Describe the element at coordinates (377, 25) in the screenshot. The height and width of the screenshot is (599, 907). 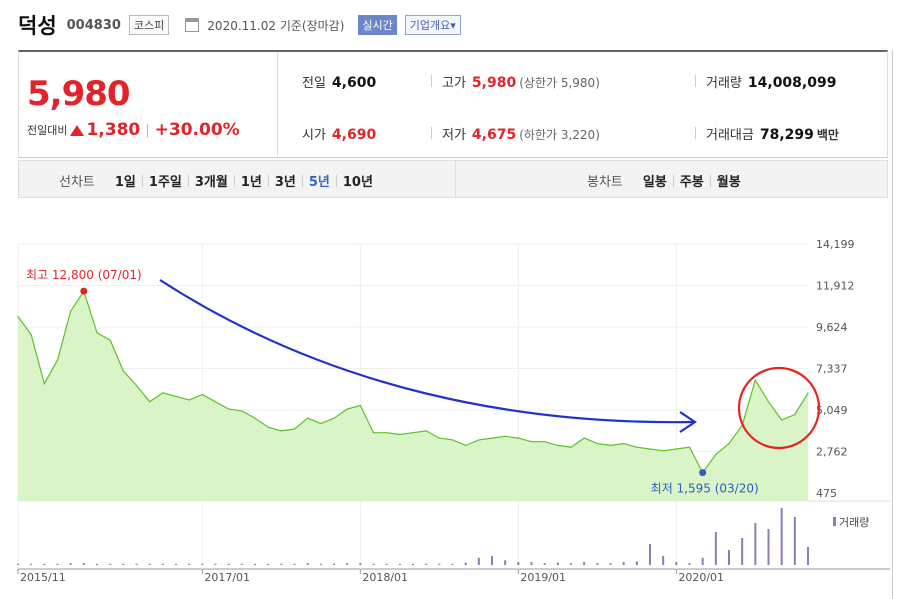
I see `realtime-button: 실시간` at that location.